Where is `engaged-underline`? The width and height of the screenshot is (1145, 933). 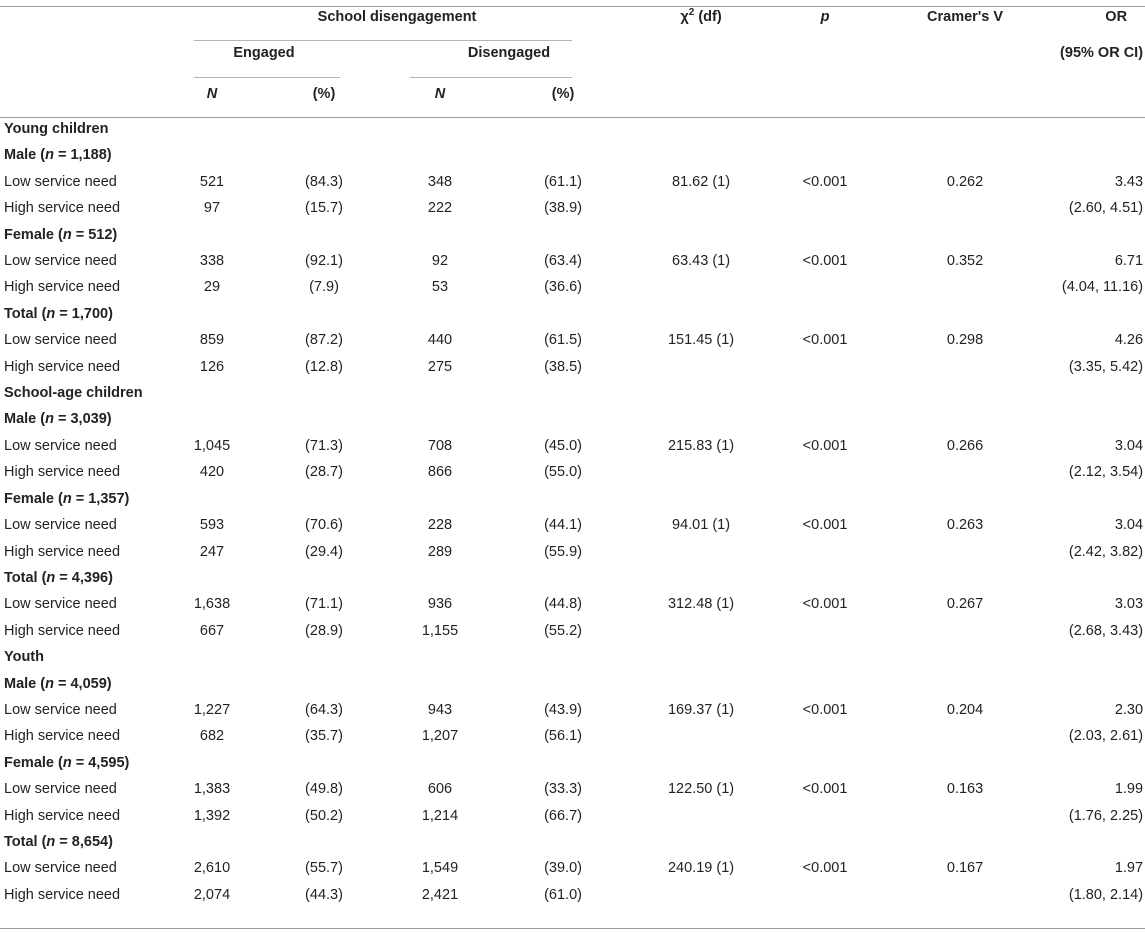 engaged-underline is located at coordinates (267, 77).